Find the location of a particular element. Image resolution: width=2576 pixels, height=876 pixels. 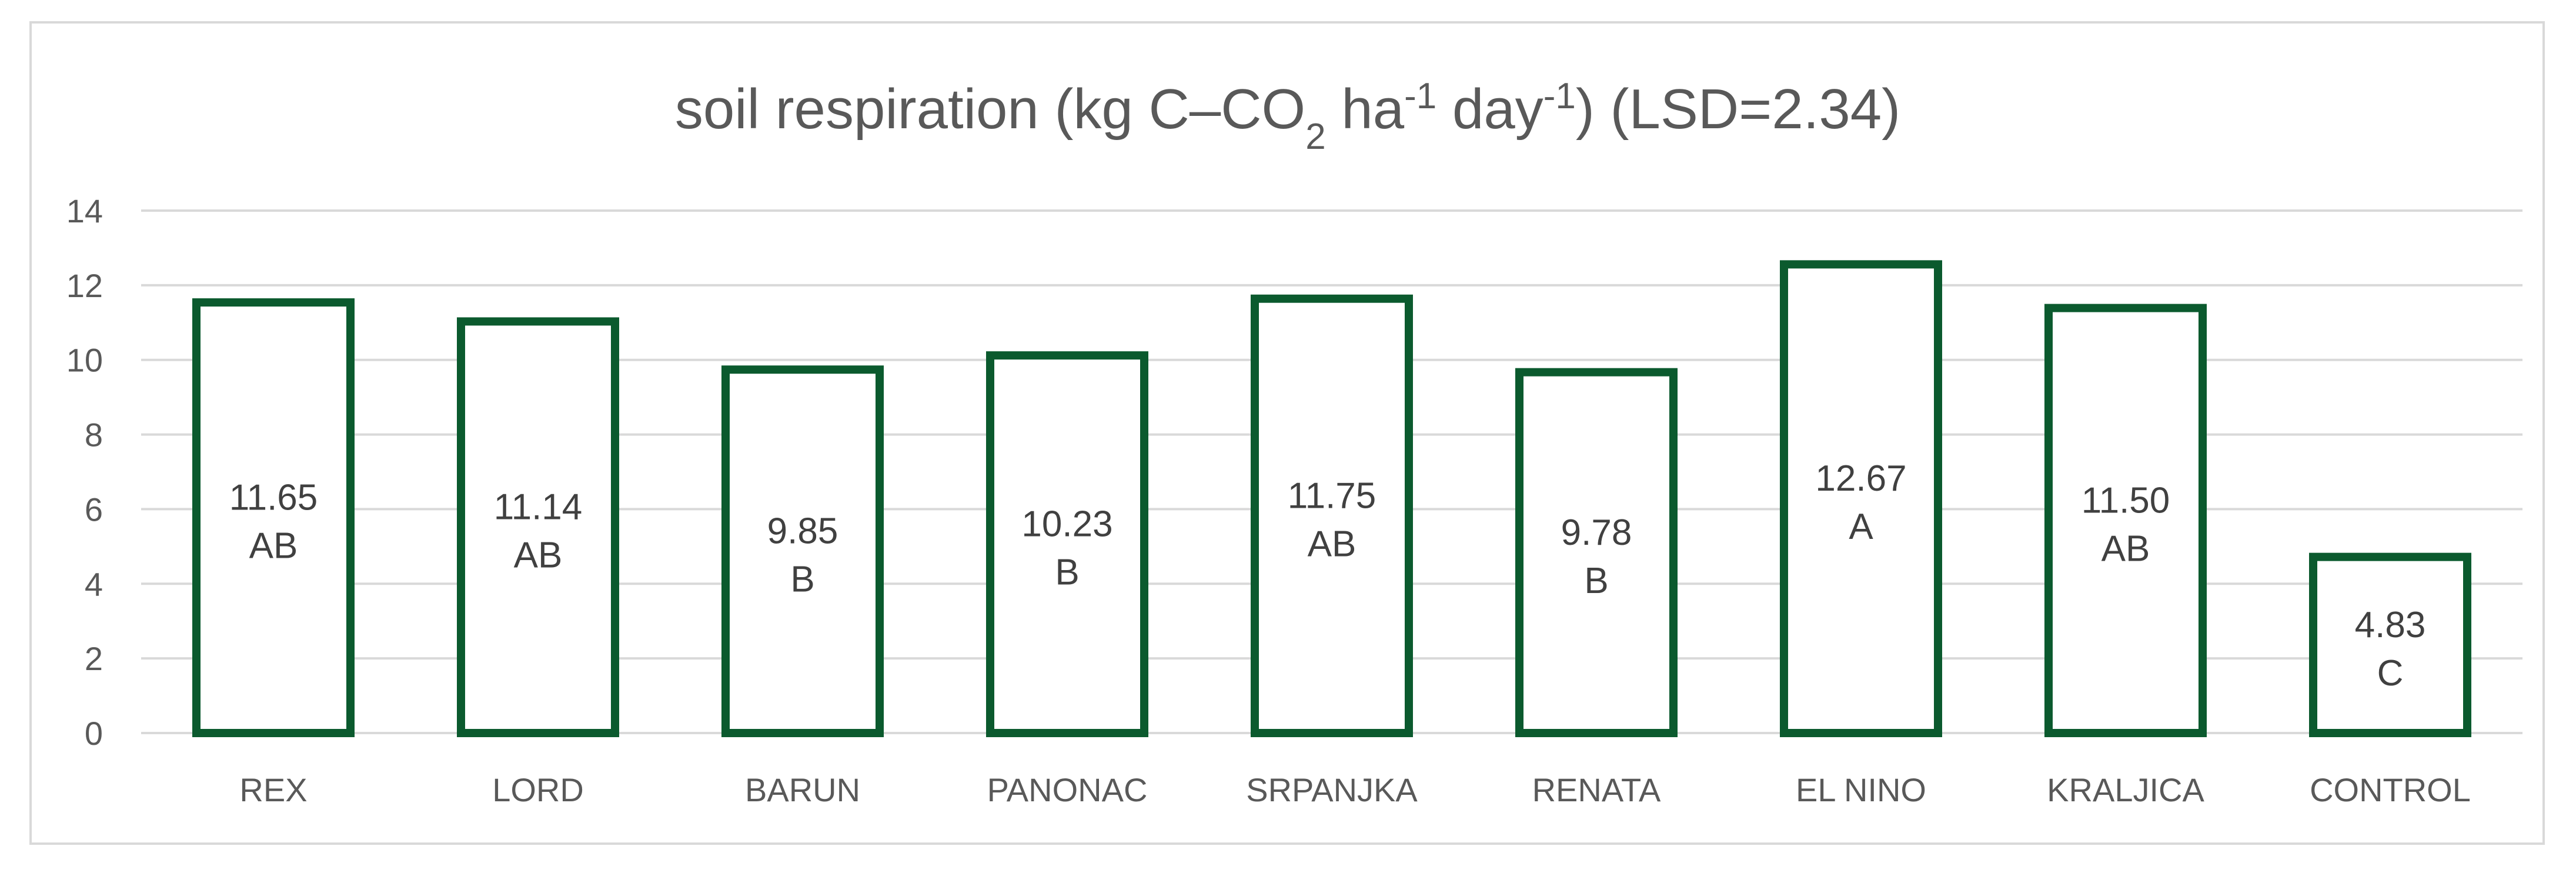

bar-value-label: 12.67 is located at coordinates (1860, 478).